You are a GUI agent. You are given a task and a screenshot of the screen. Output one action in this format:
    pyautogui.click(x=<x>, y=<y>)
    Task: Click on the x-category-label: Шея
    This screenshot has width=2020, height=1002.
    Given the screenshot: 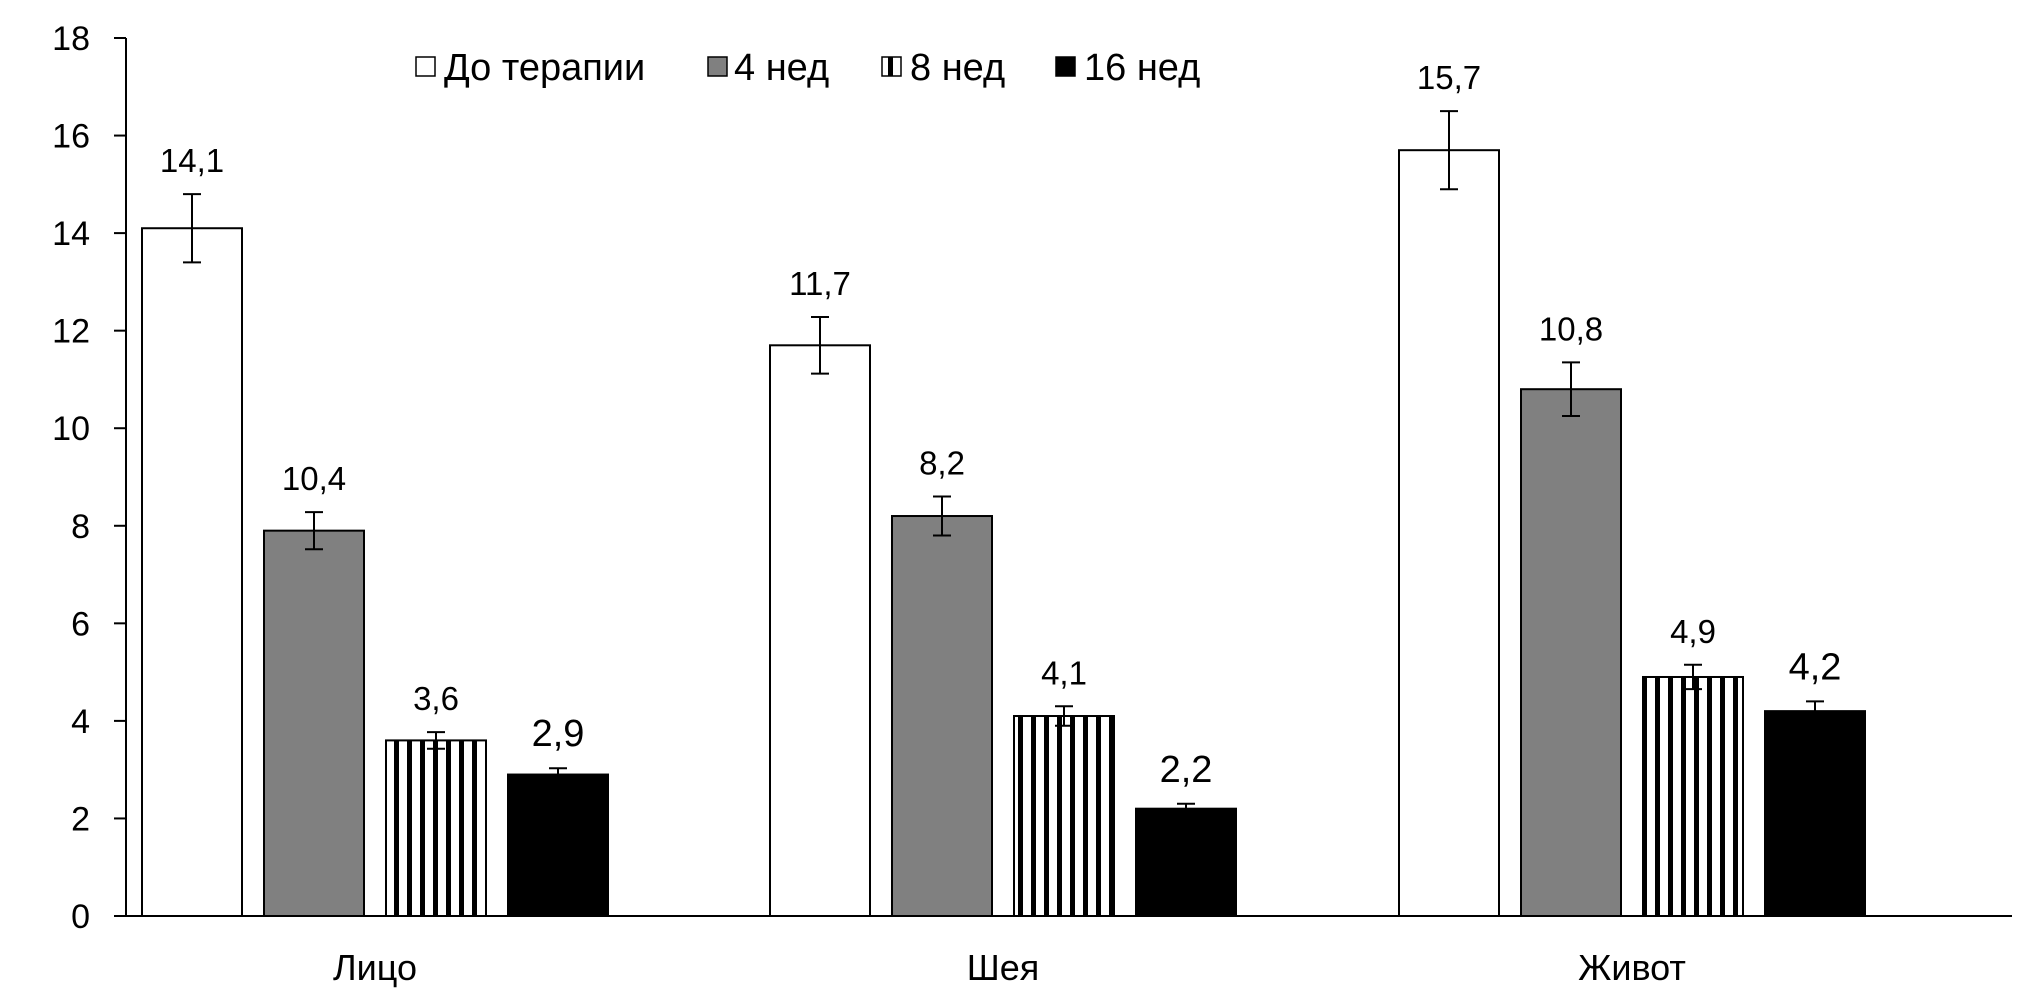 What is the action you would take?
    pyautogui.click(x=1003, y=967)
    